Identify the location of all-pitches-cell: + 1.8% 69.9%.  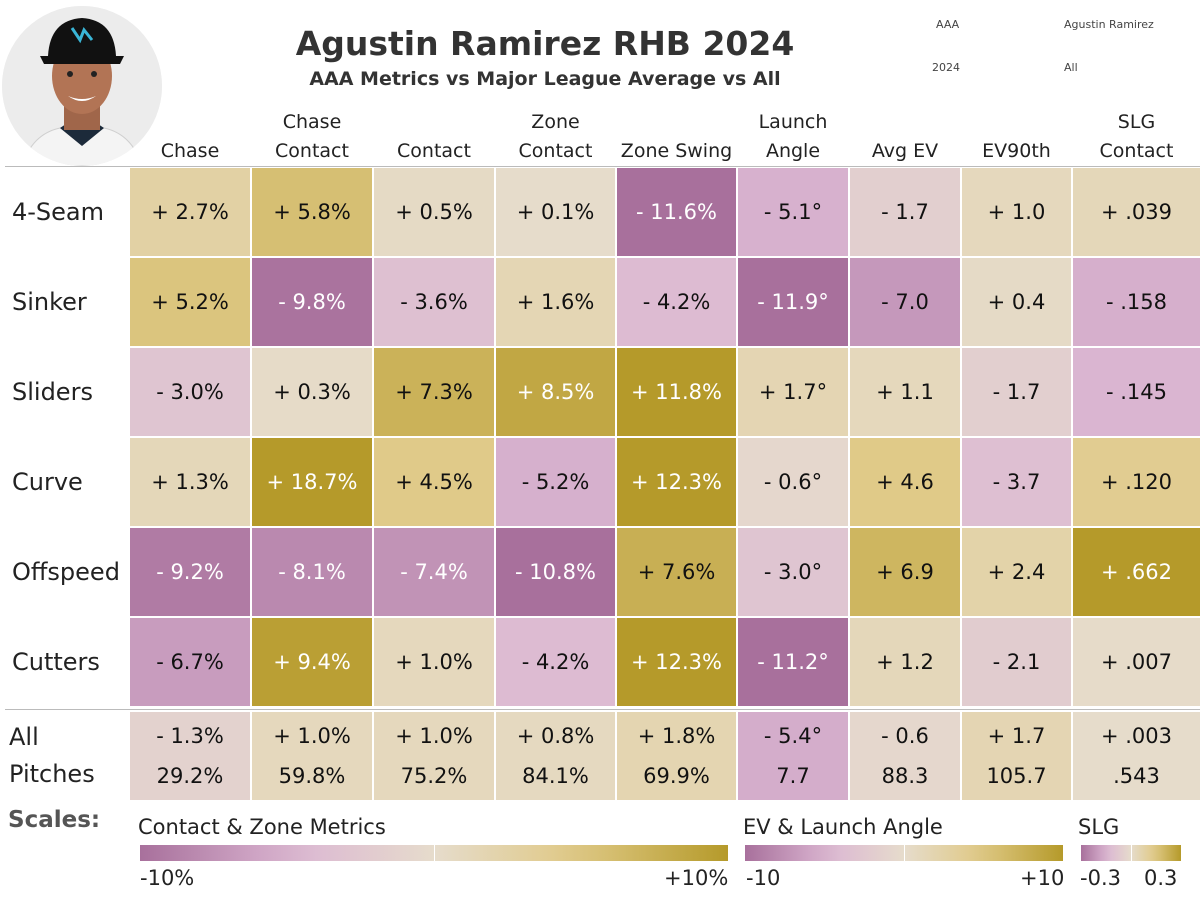
(676, 756).